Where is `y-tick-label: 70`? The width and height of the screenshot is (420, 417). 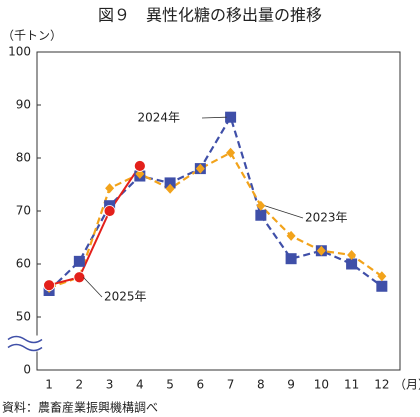
y-tick-label: 70 is located at coordinates (23, 211).